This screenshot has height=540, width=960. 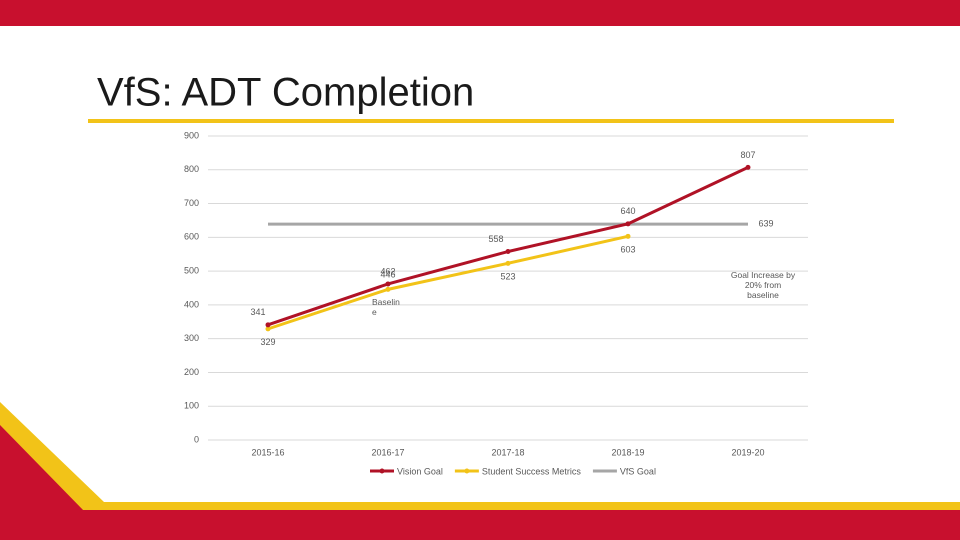 I want to click on corner-decoration, so click(x=42, y=468).